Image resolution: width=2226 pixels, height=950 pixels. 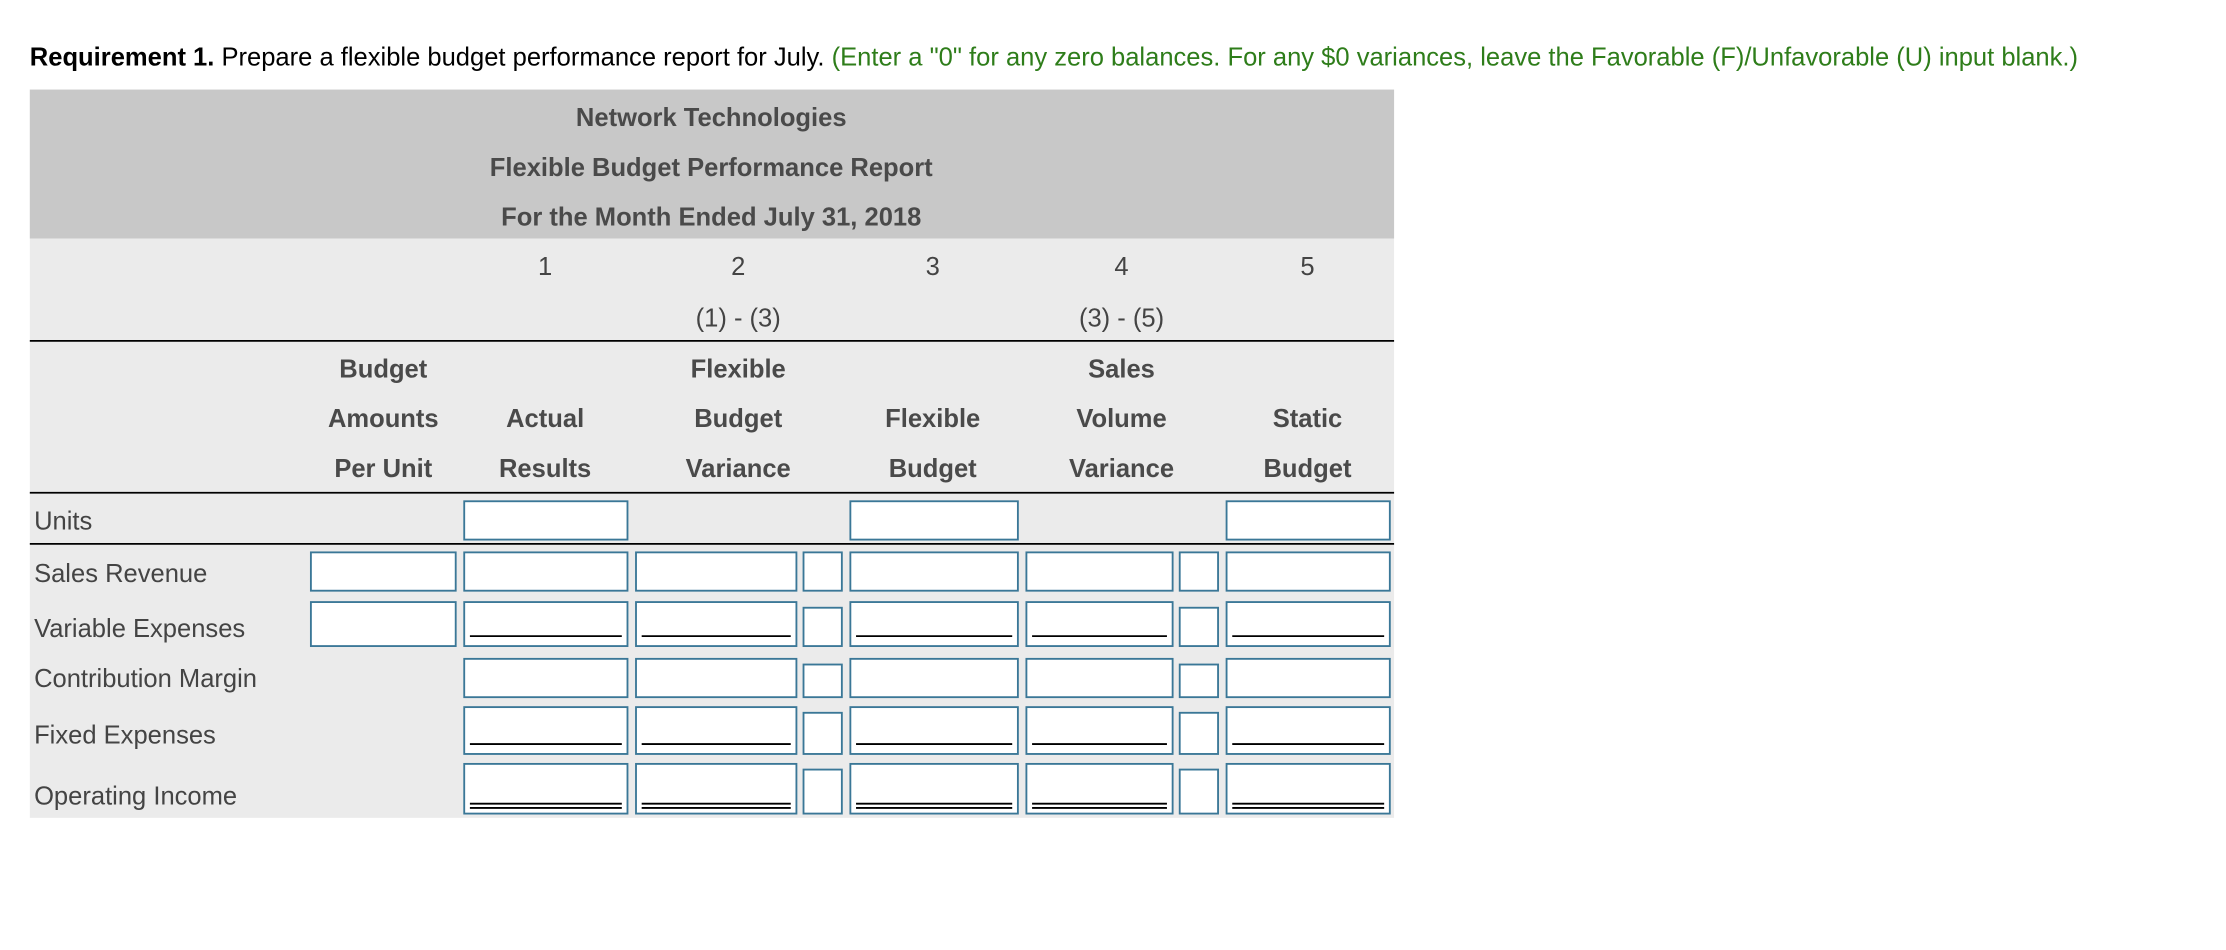 I want to click on column-header: Static, so click(x=1308, y=419).